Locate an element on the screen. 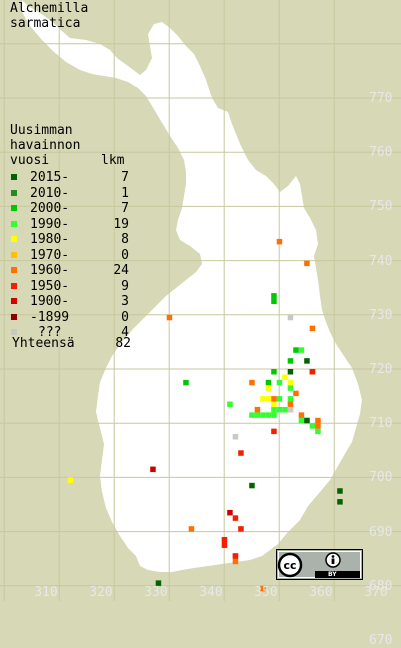  legend-count: 4 is located at coordinates (125, 332).